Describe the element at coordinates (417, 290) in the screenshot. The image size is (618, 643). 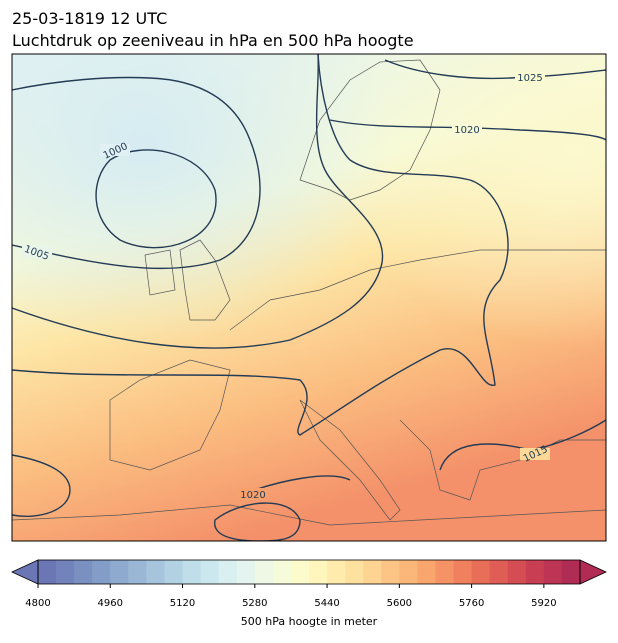
I see `coast-north-europe` at that location.